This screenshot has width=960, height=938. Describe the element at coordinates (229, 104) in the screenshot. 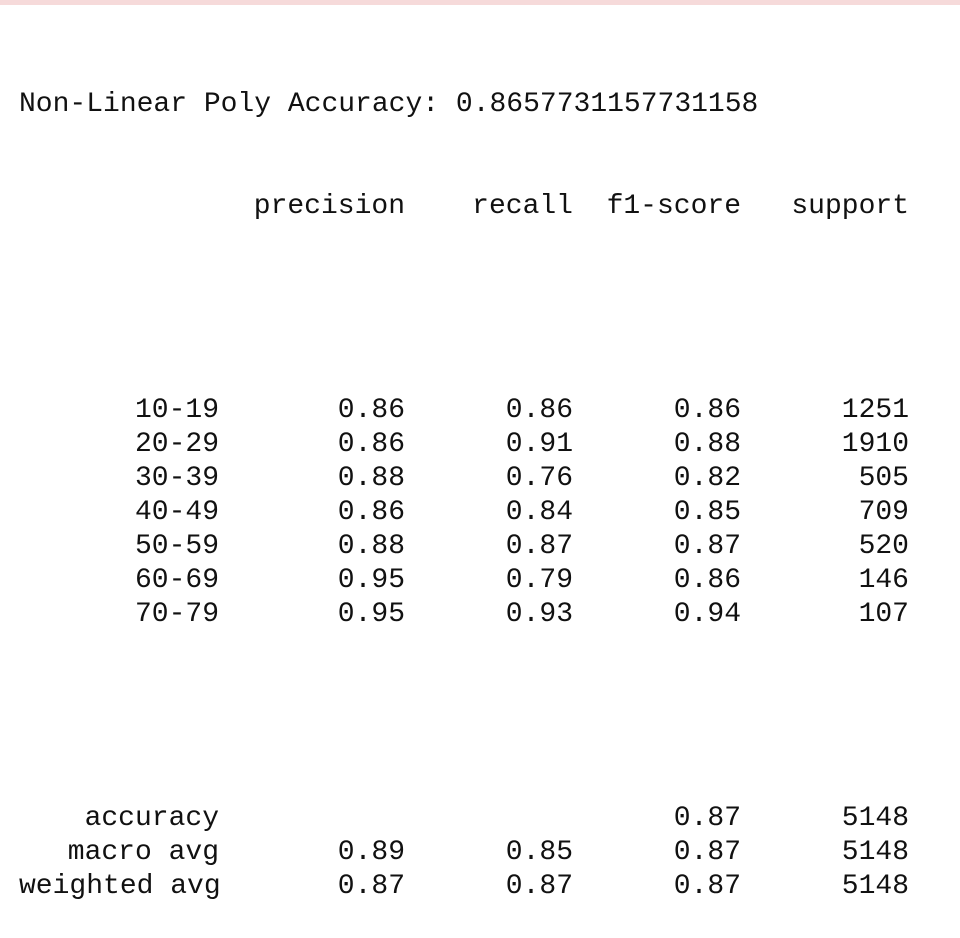

I see `accuracy-label: Non-Linear Poly Accuracy:` at that location.